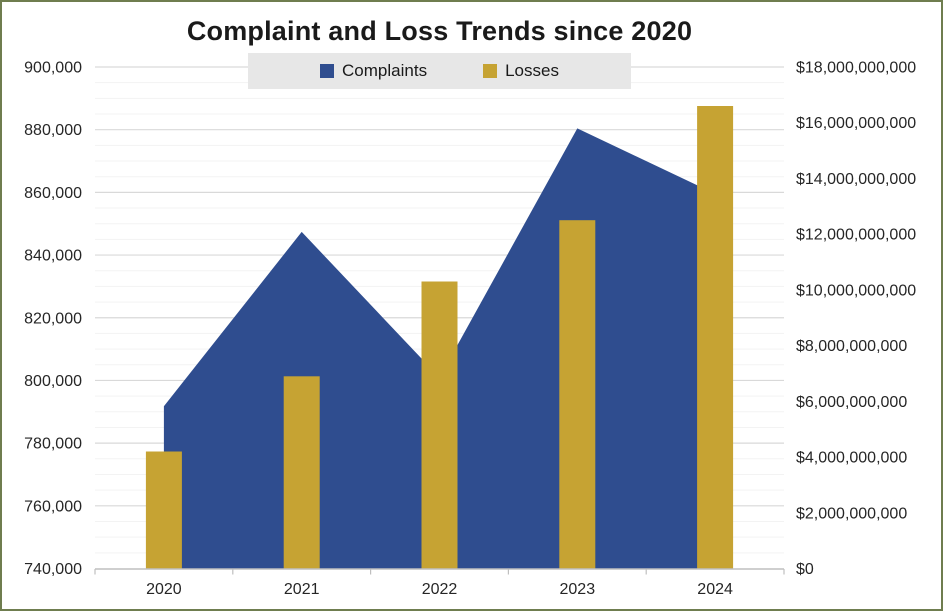 The image size is (943, 611). I want to click on right-axis-tick-label: $18,000,000,000, so click(856, 68).